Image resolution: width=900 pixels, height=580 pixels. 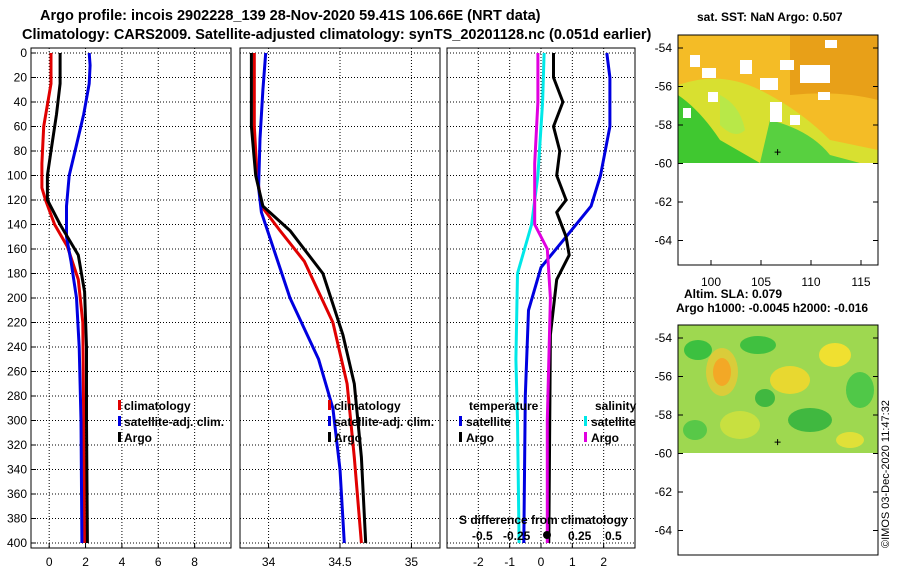 What do you see at coordinates (740, 425) in the screenshot?
I see `sla-eddy-mid` at bounding box center [740, 425].